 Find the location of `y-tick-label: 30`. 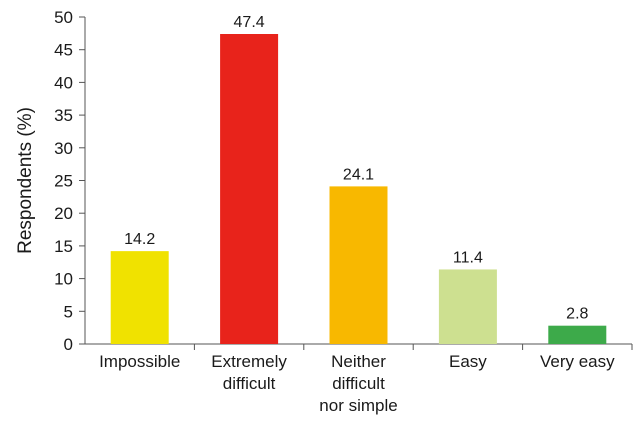

y-tick-label: 30 is located at coordinates (63, 148).